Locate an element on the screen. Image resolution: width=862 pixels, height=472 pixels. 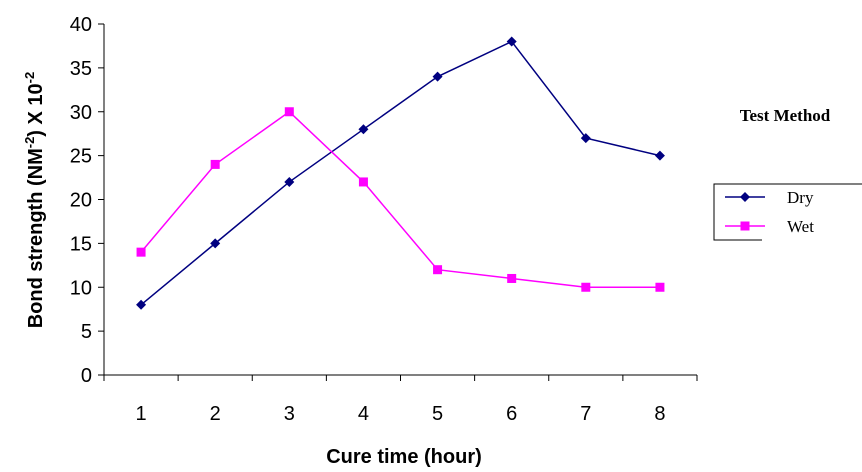
y-tick-label: 25 is located at coordinates (81, 157).